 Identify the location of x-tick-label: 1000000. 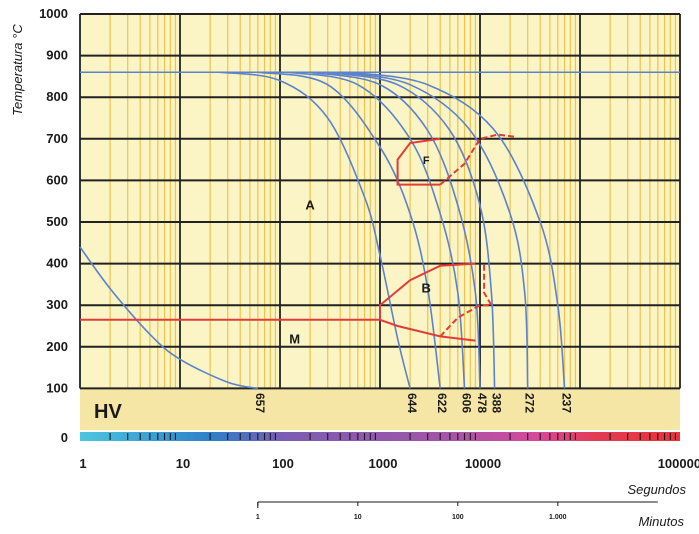
(678, 463).